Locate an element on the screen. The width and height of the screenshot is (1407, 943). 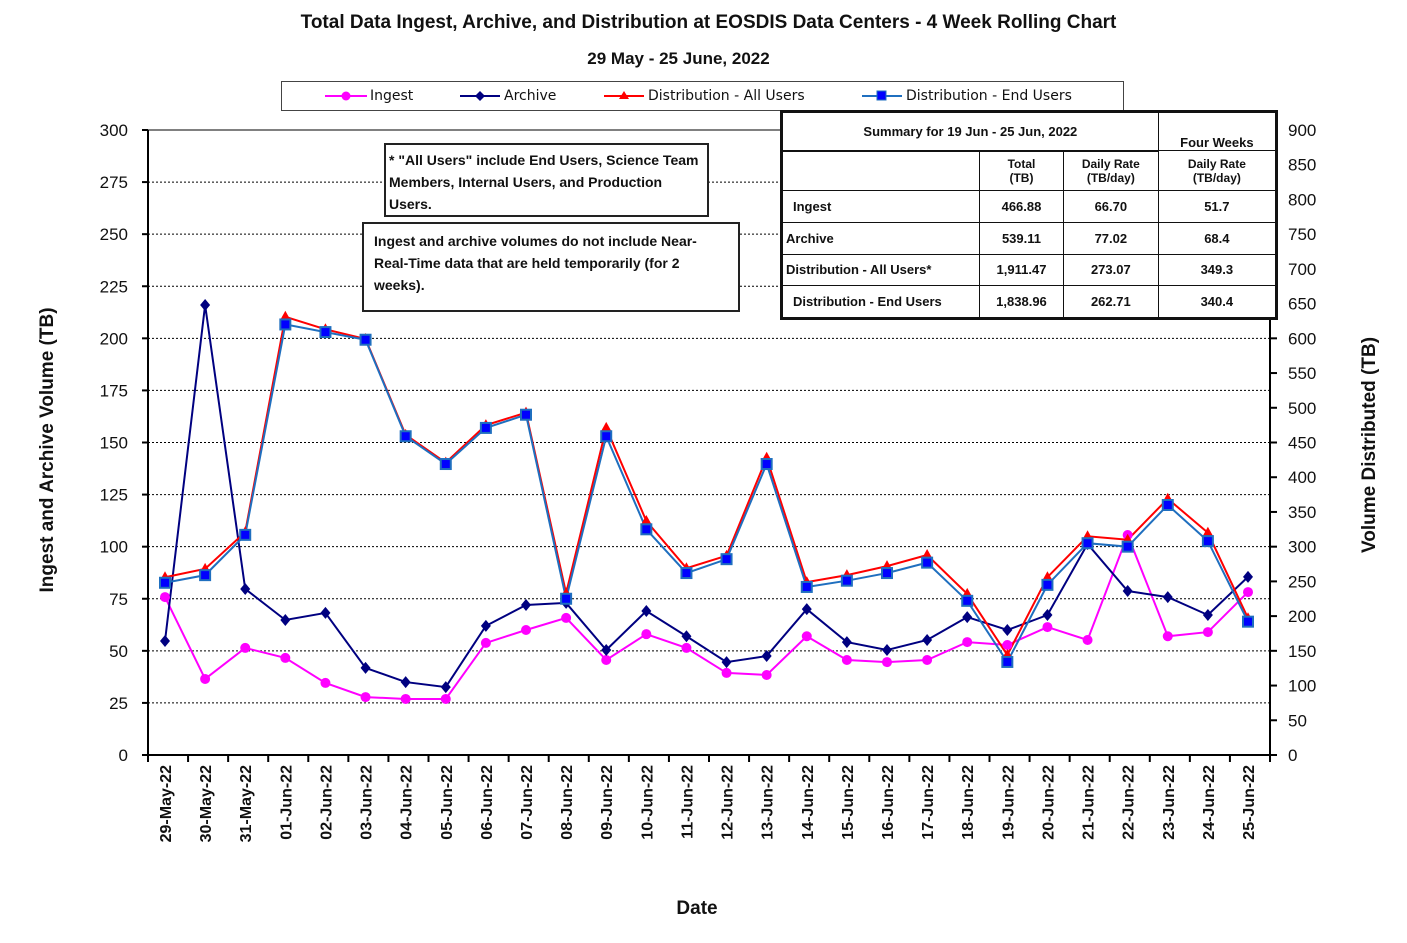
y-left-tick-label: 250 is located at coordinates (114, 234).